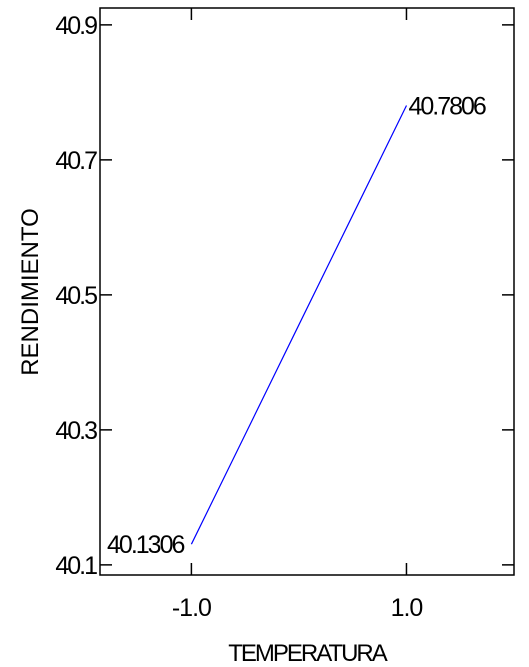 The image size is (529, 667). What do you see at coordinates (76, 296) in the screenshot?
I see `y-tick-label: 40.5` at bounding box center [76, 296].